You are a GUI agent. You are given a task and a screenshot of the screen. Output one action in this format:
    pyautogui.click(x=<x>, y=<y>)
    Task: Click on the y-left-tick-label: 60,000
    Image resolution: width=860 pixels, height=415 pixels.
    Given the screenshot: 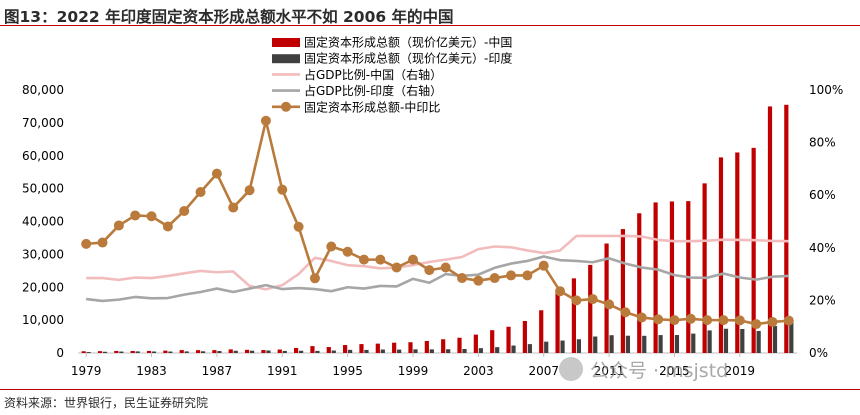 What is the action you would take?
    pyautogui.click(x=43, y=156)
    